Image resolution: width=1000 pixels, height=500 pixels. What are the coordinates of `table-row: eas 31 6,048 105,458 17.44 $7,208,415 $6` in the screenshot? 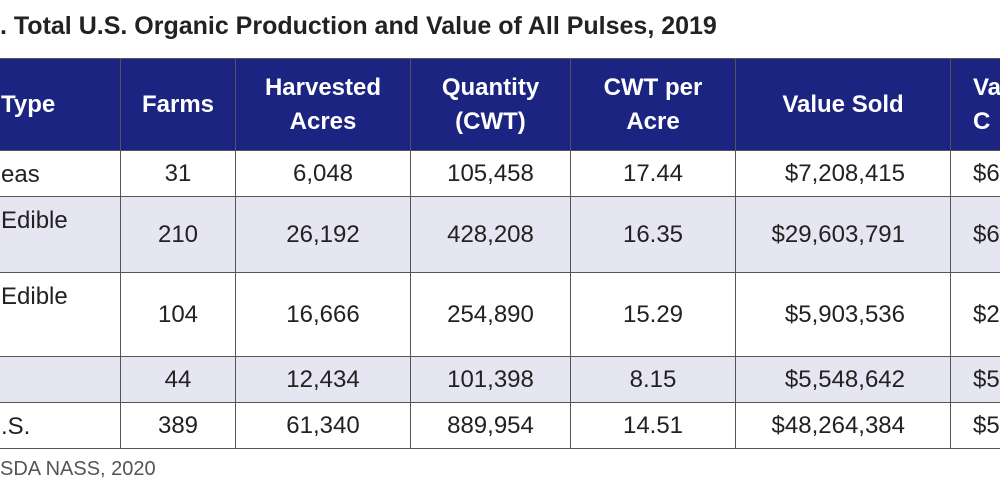 It's located at (500, 173).